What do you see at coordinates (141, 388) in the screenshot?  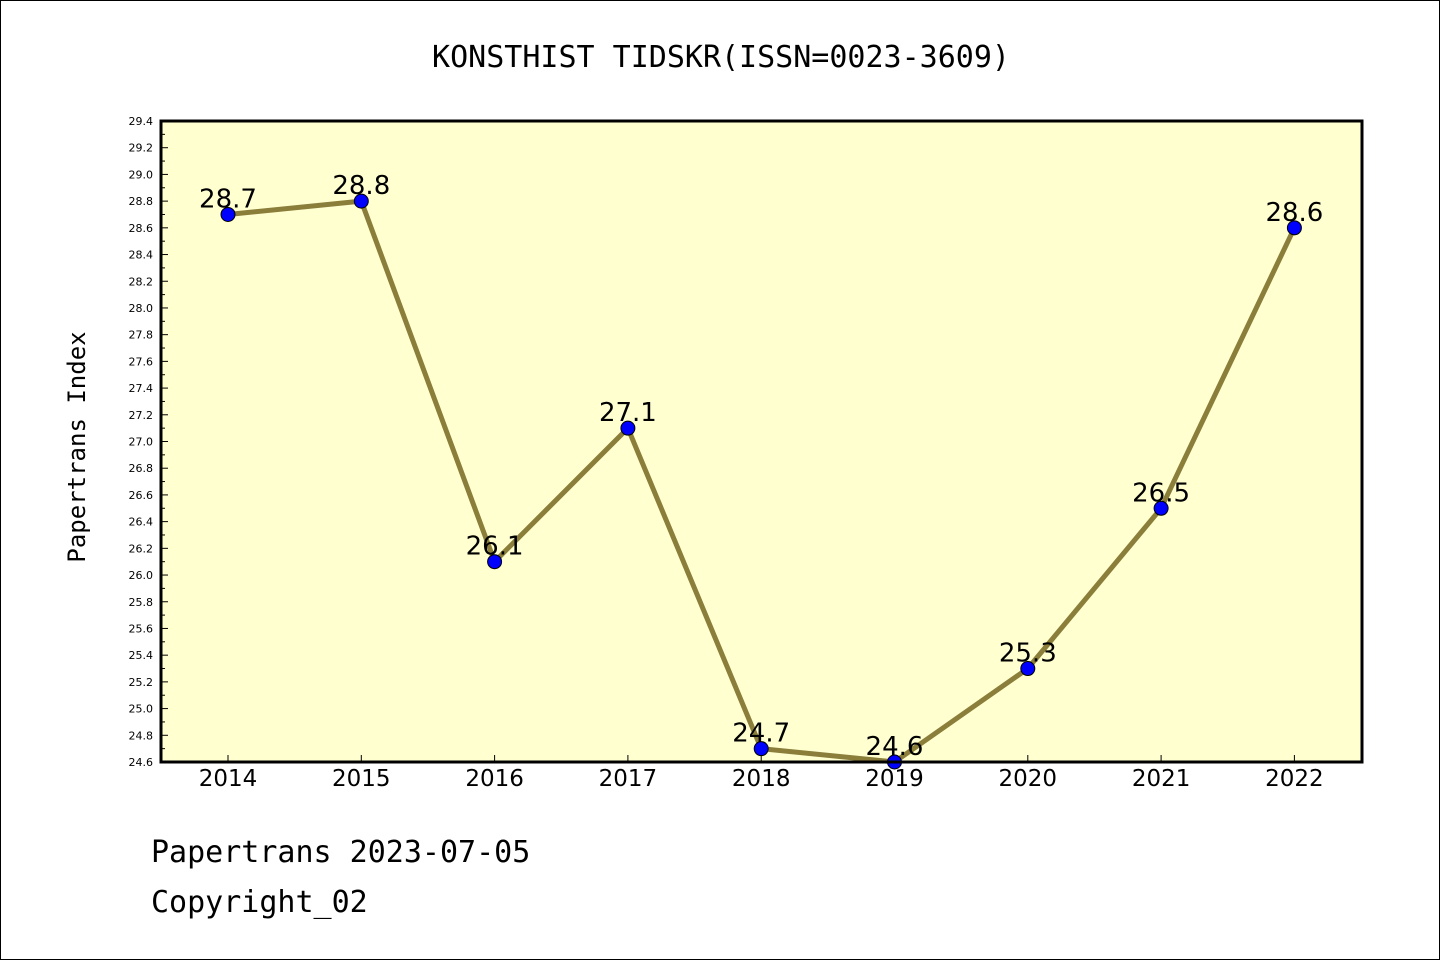 I see `y-tick-label: 27.4` at bounding box center [141, 388].